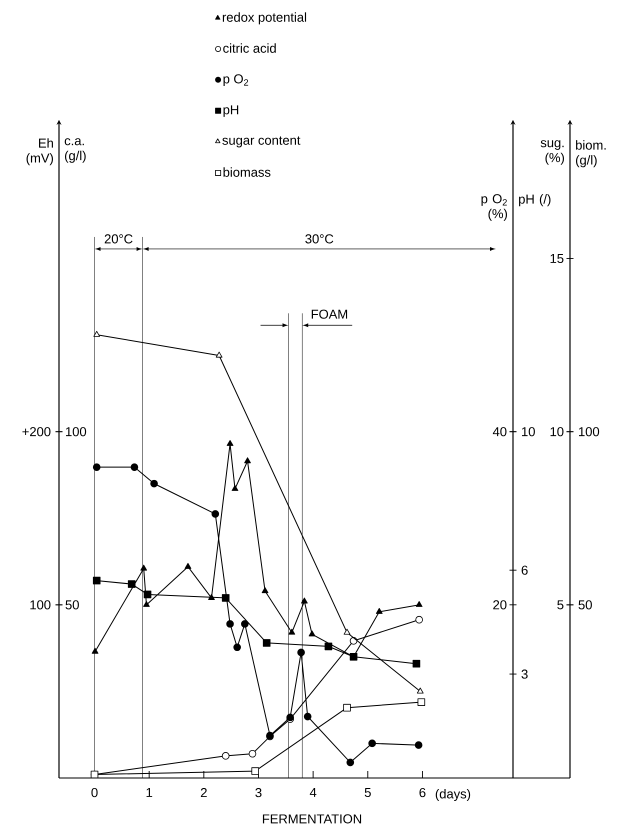 This screenshot has height=832, width=625. What do you see at coordinates (231, 111) in the screenshot?
I see `legend-label: pH` at bounding box center [231, 111].